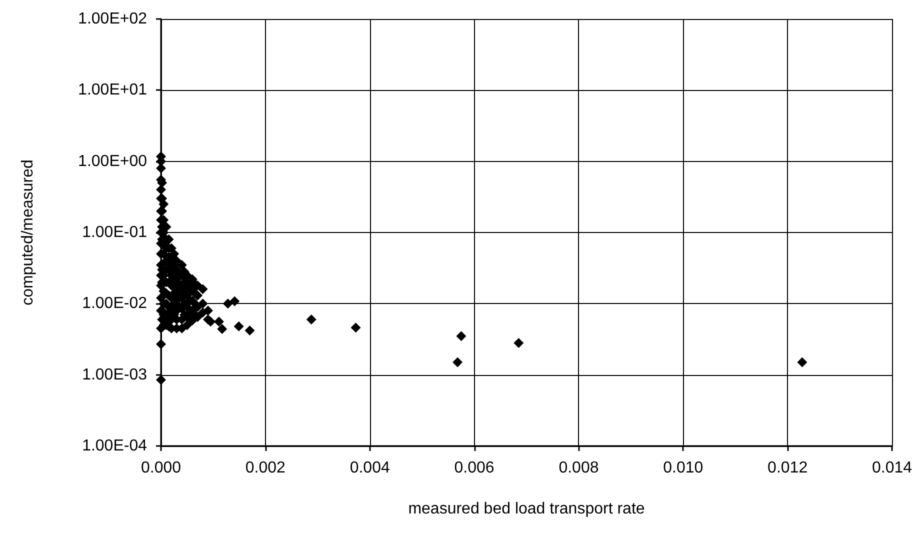 The width and height of the screenshot is (921, 558). Describe the element at coordinates (113, 90) in the screenshot. I see `y-tick-label: 1.00E+01` at that location.